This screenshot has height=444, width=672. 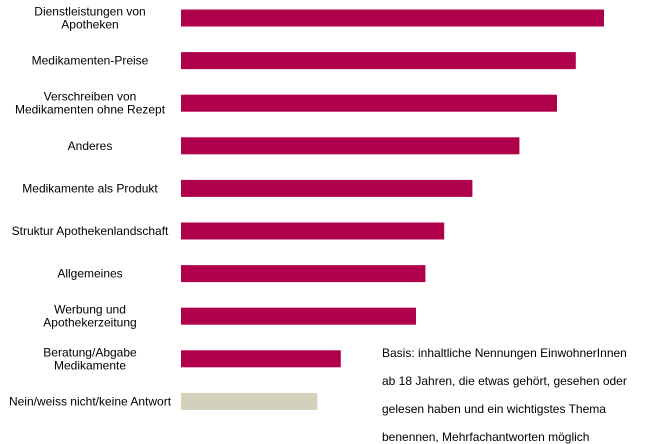 I want to click on basis-note-line-4: benennen, Mehrfachantworten möglich, so click(x=486, y=437).